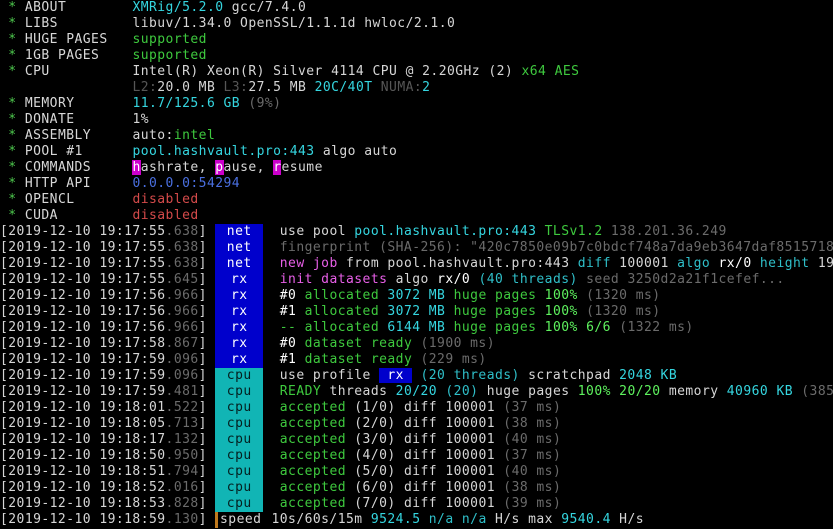 The width and height of the screenshot is (833, 529). I want to click on memory-percent: (9%), so click(261, 103).